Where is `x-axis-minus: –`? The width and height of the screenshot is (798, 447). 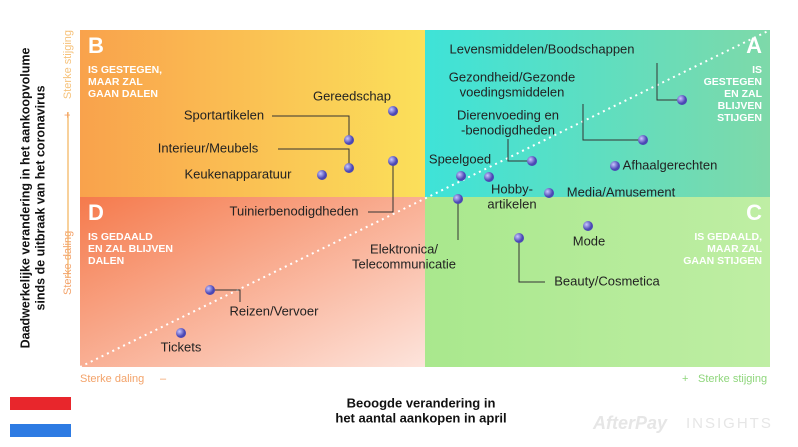
x-axis-minus: – is located at coordinates (163, 379).